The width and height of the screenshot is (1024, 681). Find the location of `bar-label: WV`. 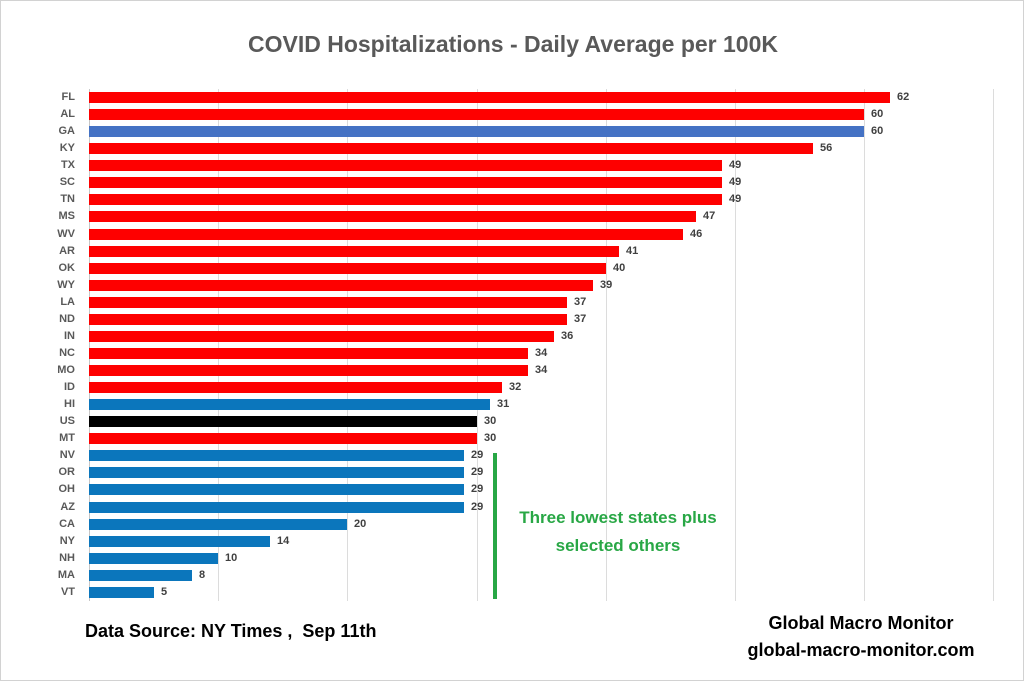

bar-label: WV is located at coordinates (66, 233).